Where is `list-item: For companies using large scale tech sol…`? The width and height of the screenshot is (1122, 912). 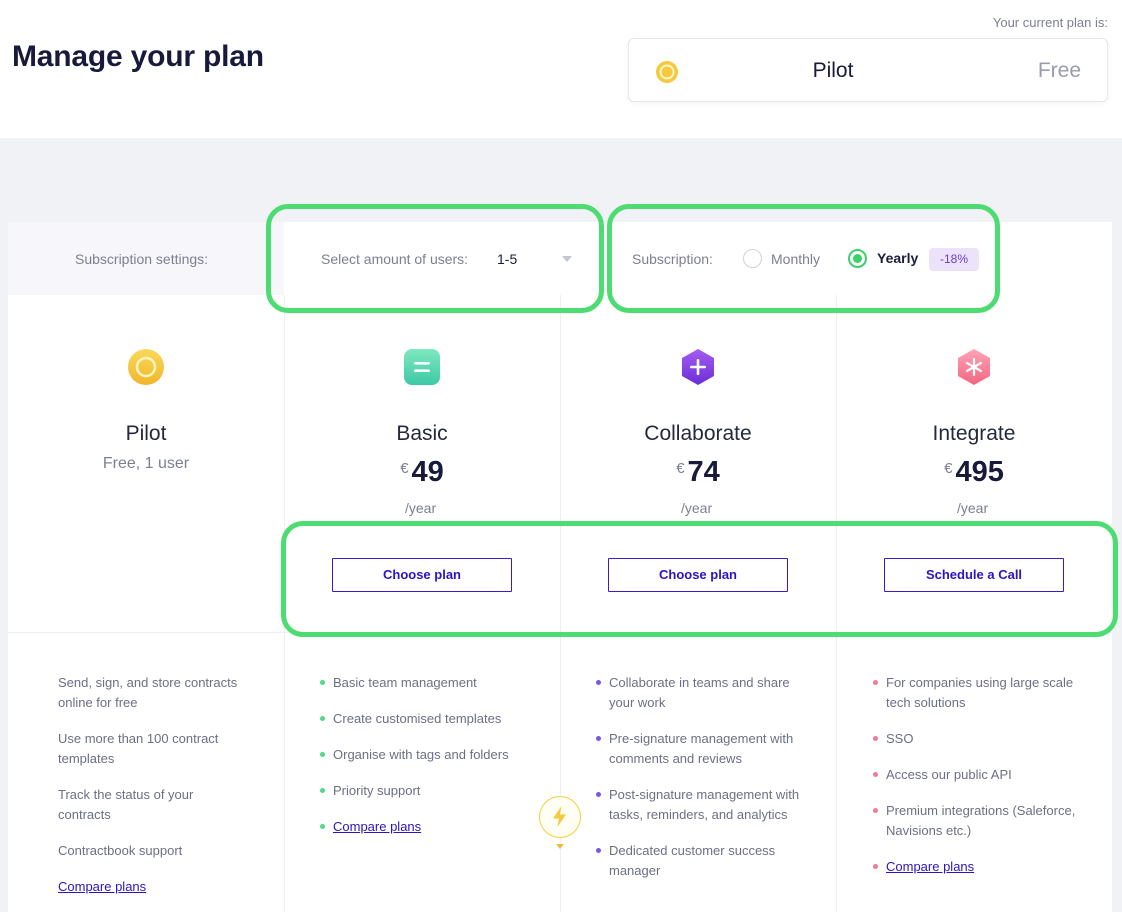 list-item: For companies using large scale tech sol… is located at coordinates (980, 693).